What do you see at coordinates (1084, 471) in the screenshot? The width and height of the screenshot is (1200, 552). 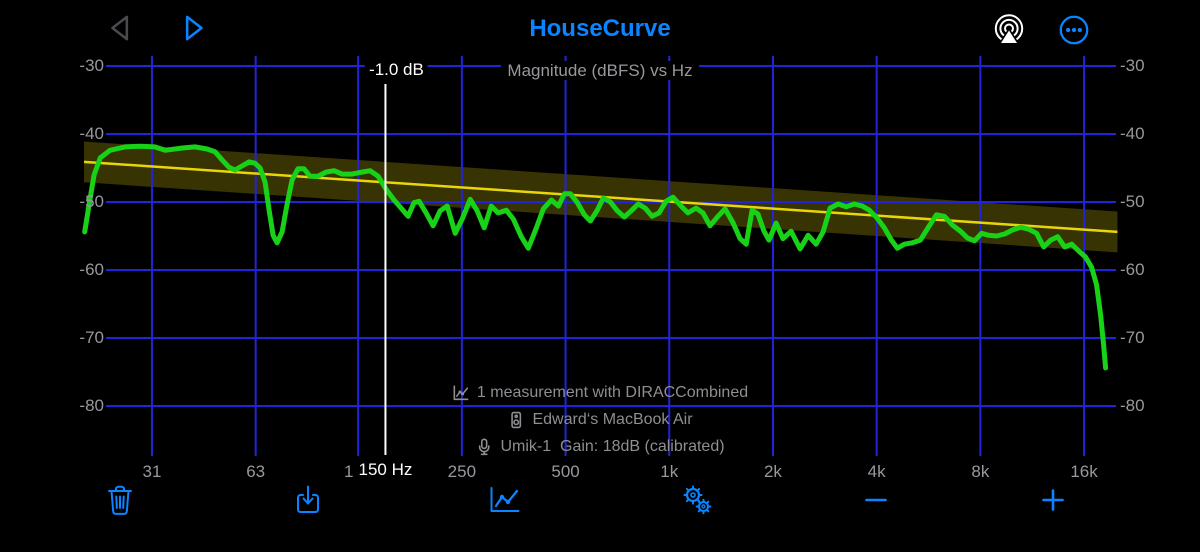 I see `x-tick-label: 16k` at bounding box center [1084, 471].